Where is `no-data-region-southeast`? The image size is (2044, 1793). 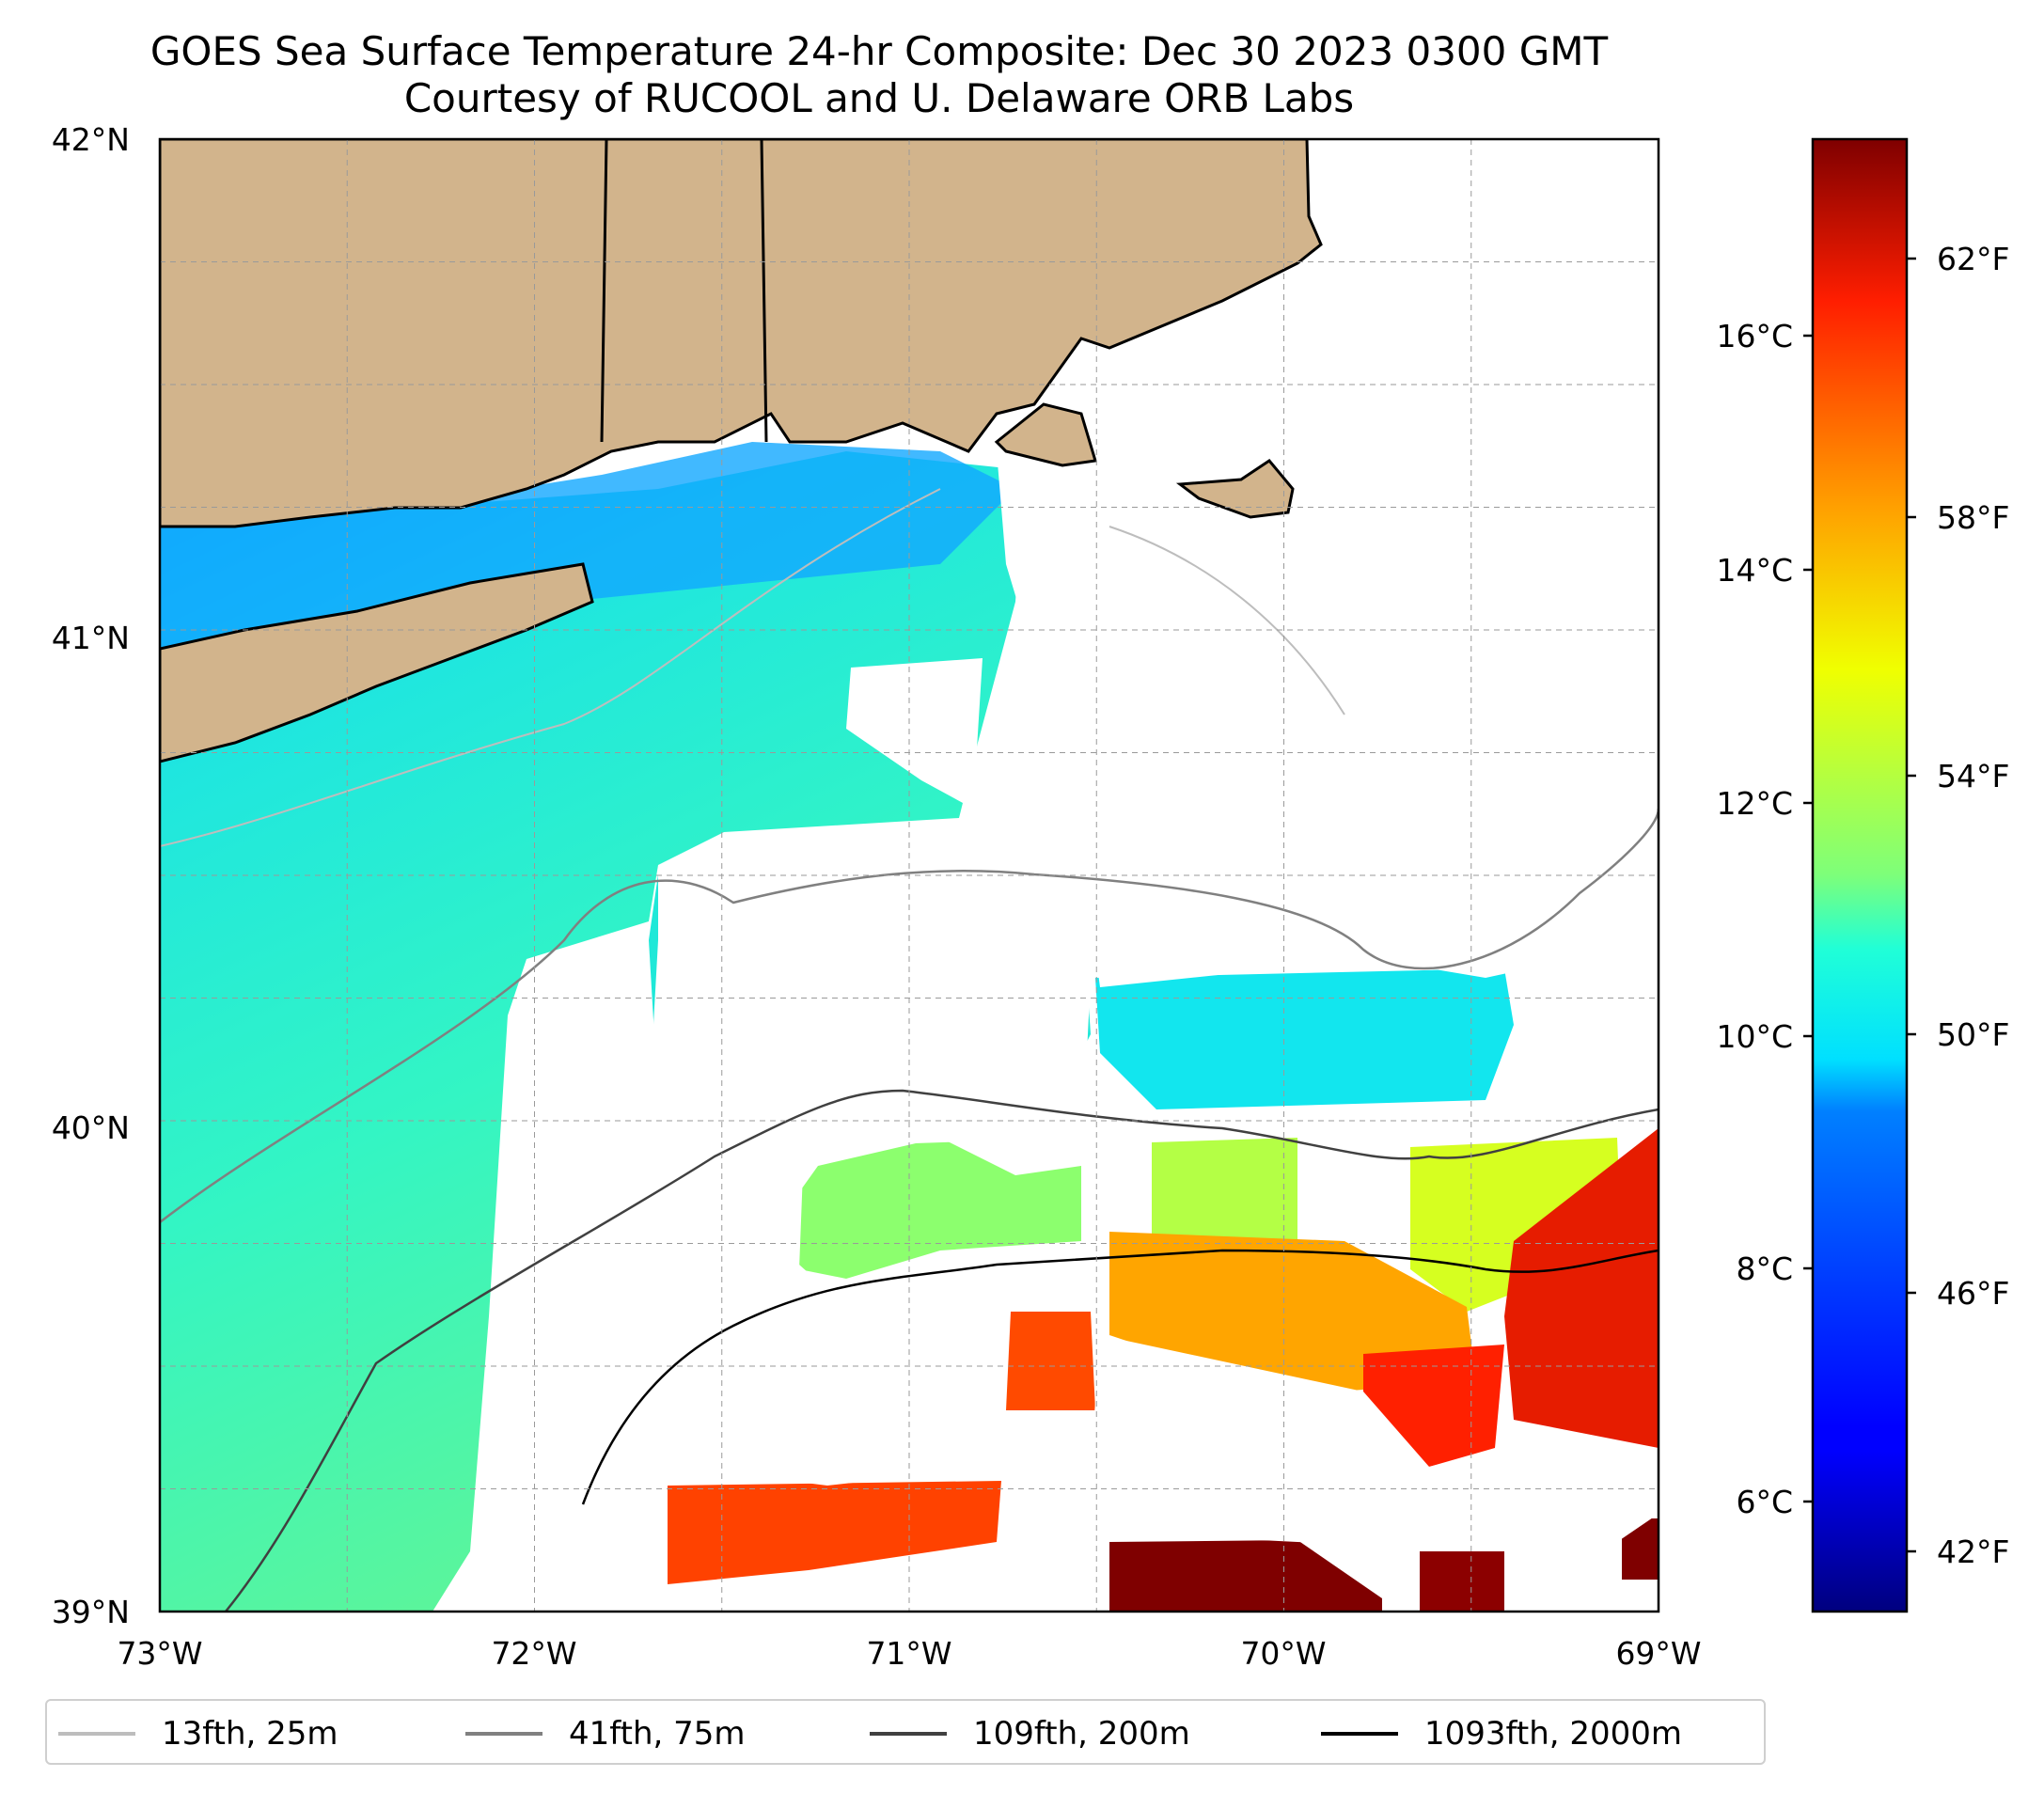
no-data-region-southeast is located at coordinates (1375, 1443).